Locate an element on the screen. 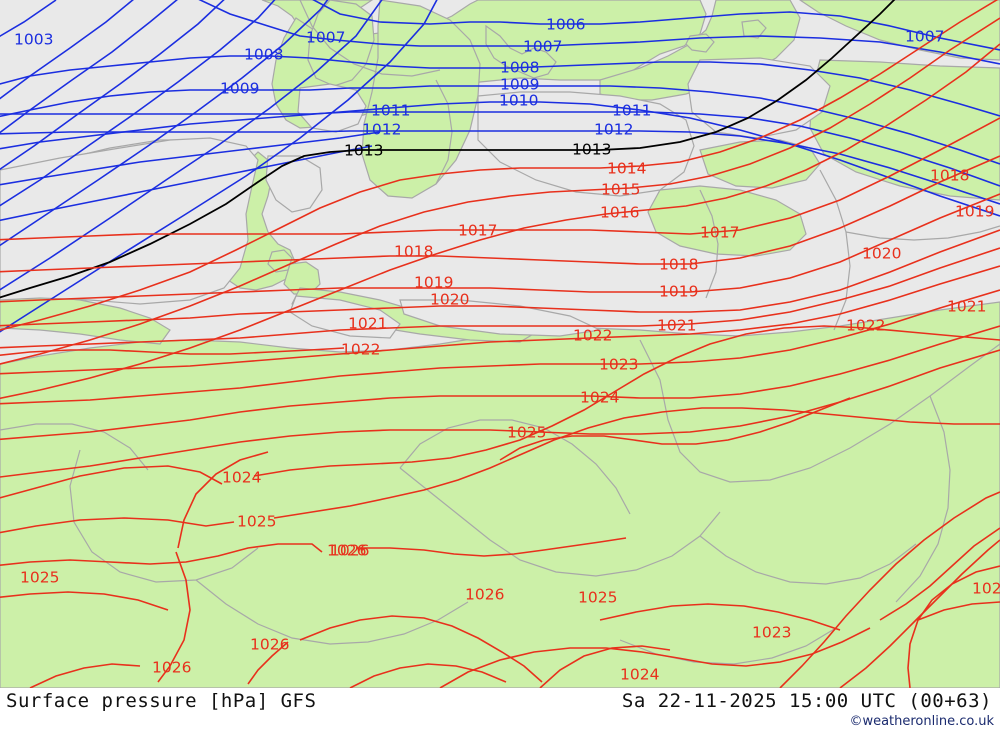  footer-datetime: Sa 22-11-2025 15:00 UTC (00+63) is located at coordinates (806, 701).